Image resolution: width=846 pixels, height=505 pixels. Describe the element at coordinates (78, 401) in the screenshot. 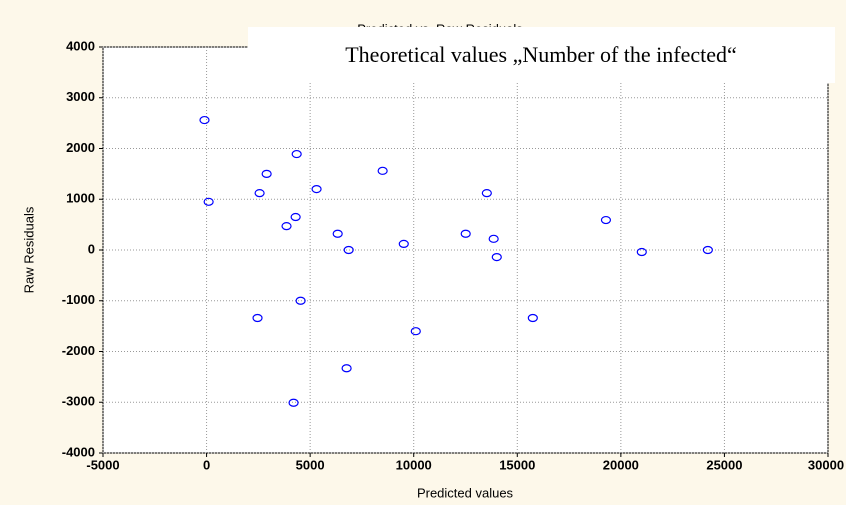

I see `y-tick-label: -3000` at that location.